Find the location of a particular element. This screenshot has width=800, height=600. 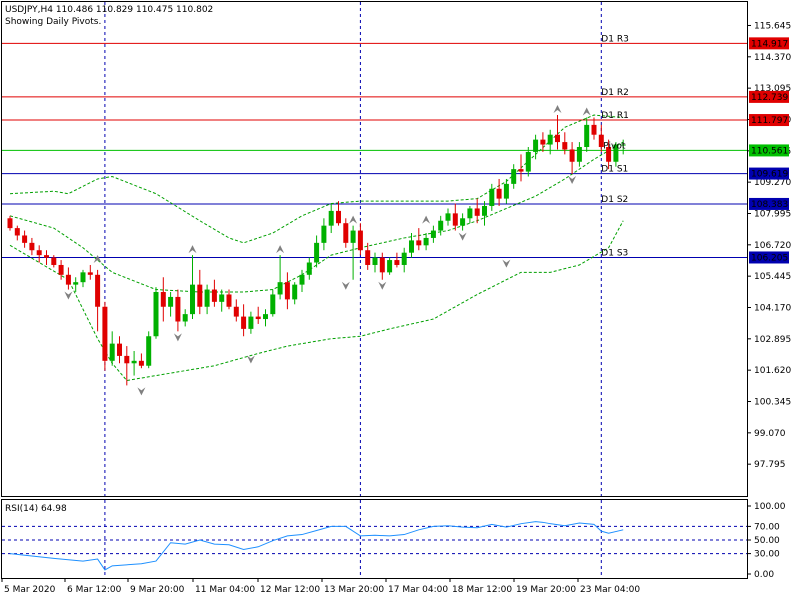

x-tick-label: 9 Mar 20:00 is located at coordinates (157, 590).